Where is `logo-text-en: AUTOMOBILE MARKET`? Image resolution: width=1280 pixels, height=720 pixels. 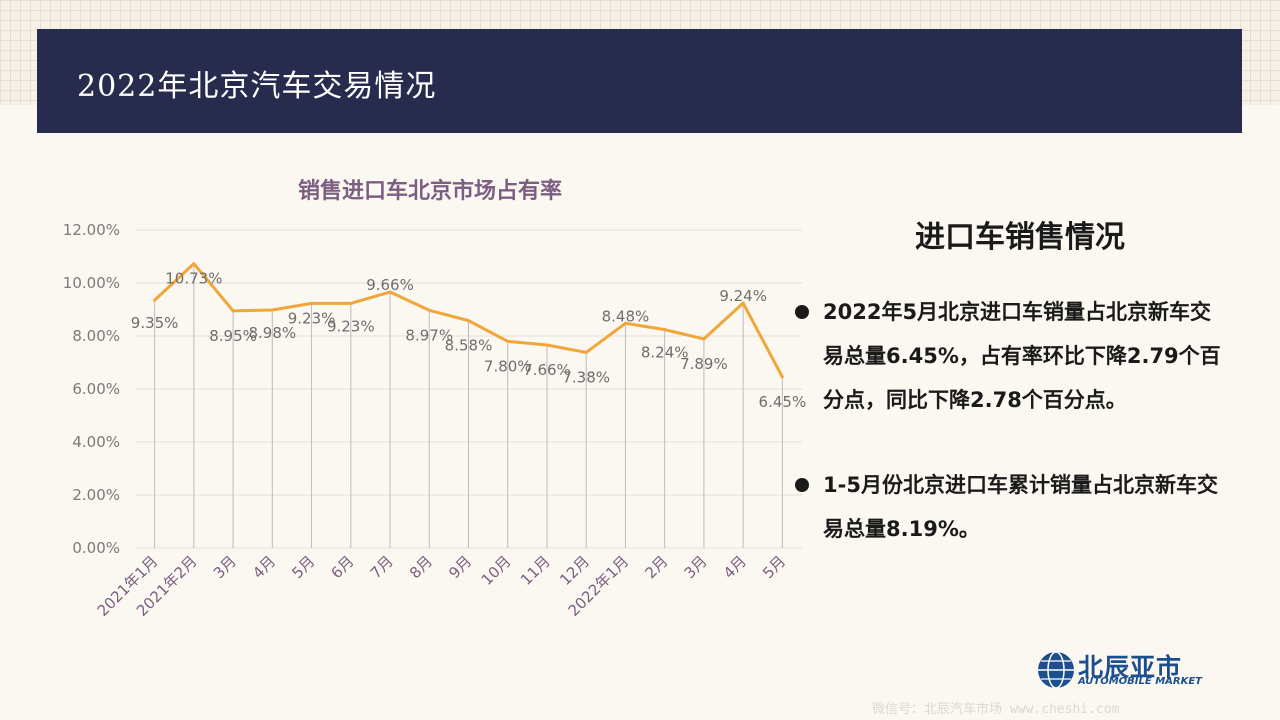 logo-text-en: AUTOMOBILE MARKET is located at coordinates (1140, 681).